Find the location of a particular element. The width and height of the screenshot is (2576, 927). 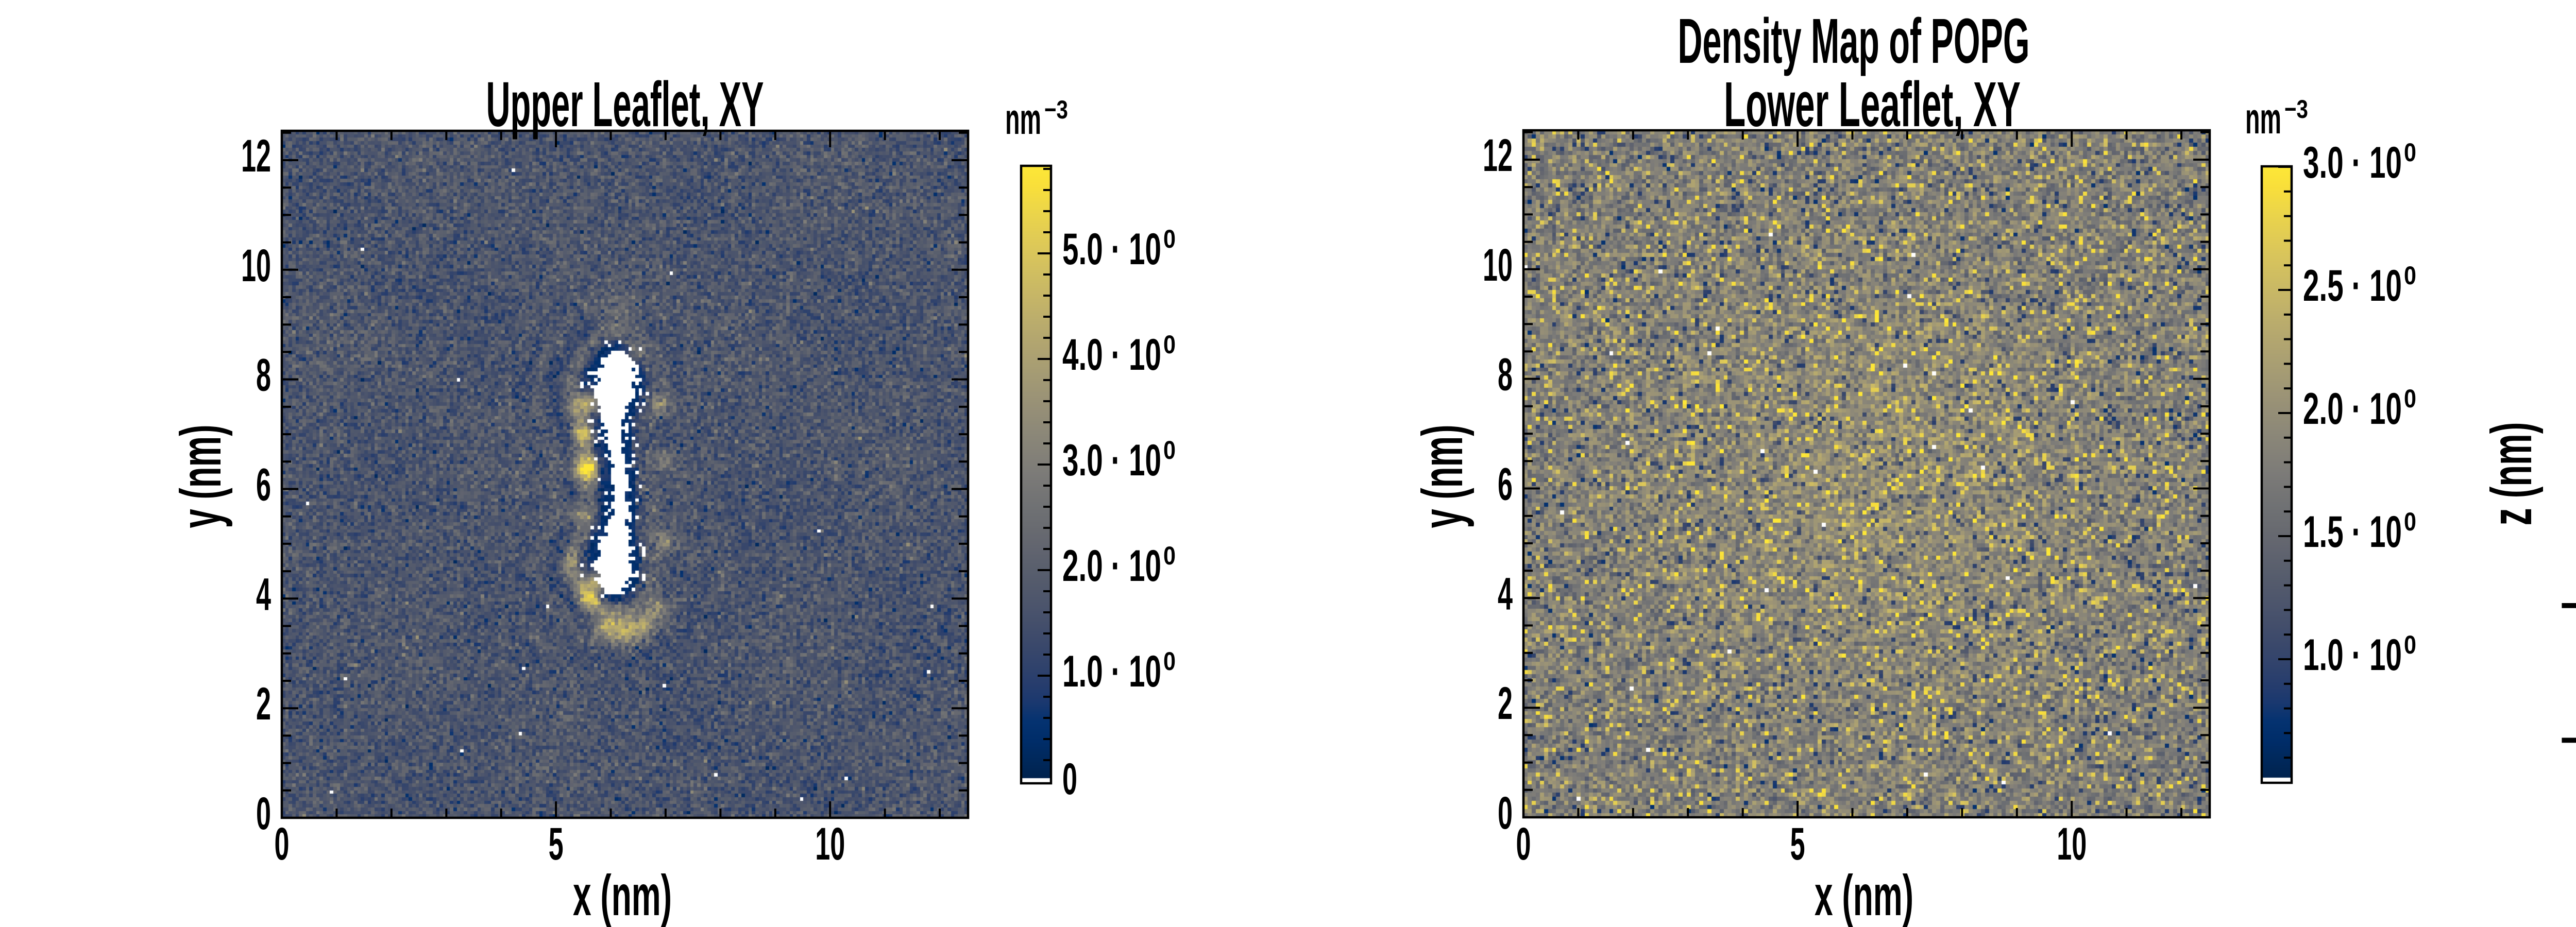

svg-text: Lower Leaflet, XY is located at coordinates (1872, 105).